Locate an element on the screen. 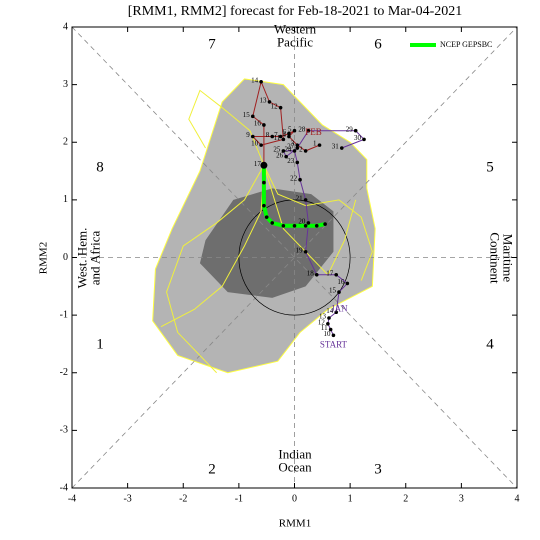  x-tick-label: 0 is located at coordinates (294, 498).